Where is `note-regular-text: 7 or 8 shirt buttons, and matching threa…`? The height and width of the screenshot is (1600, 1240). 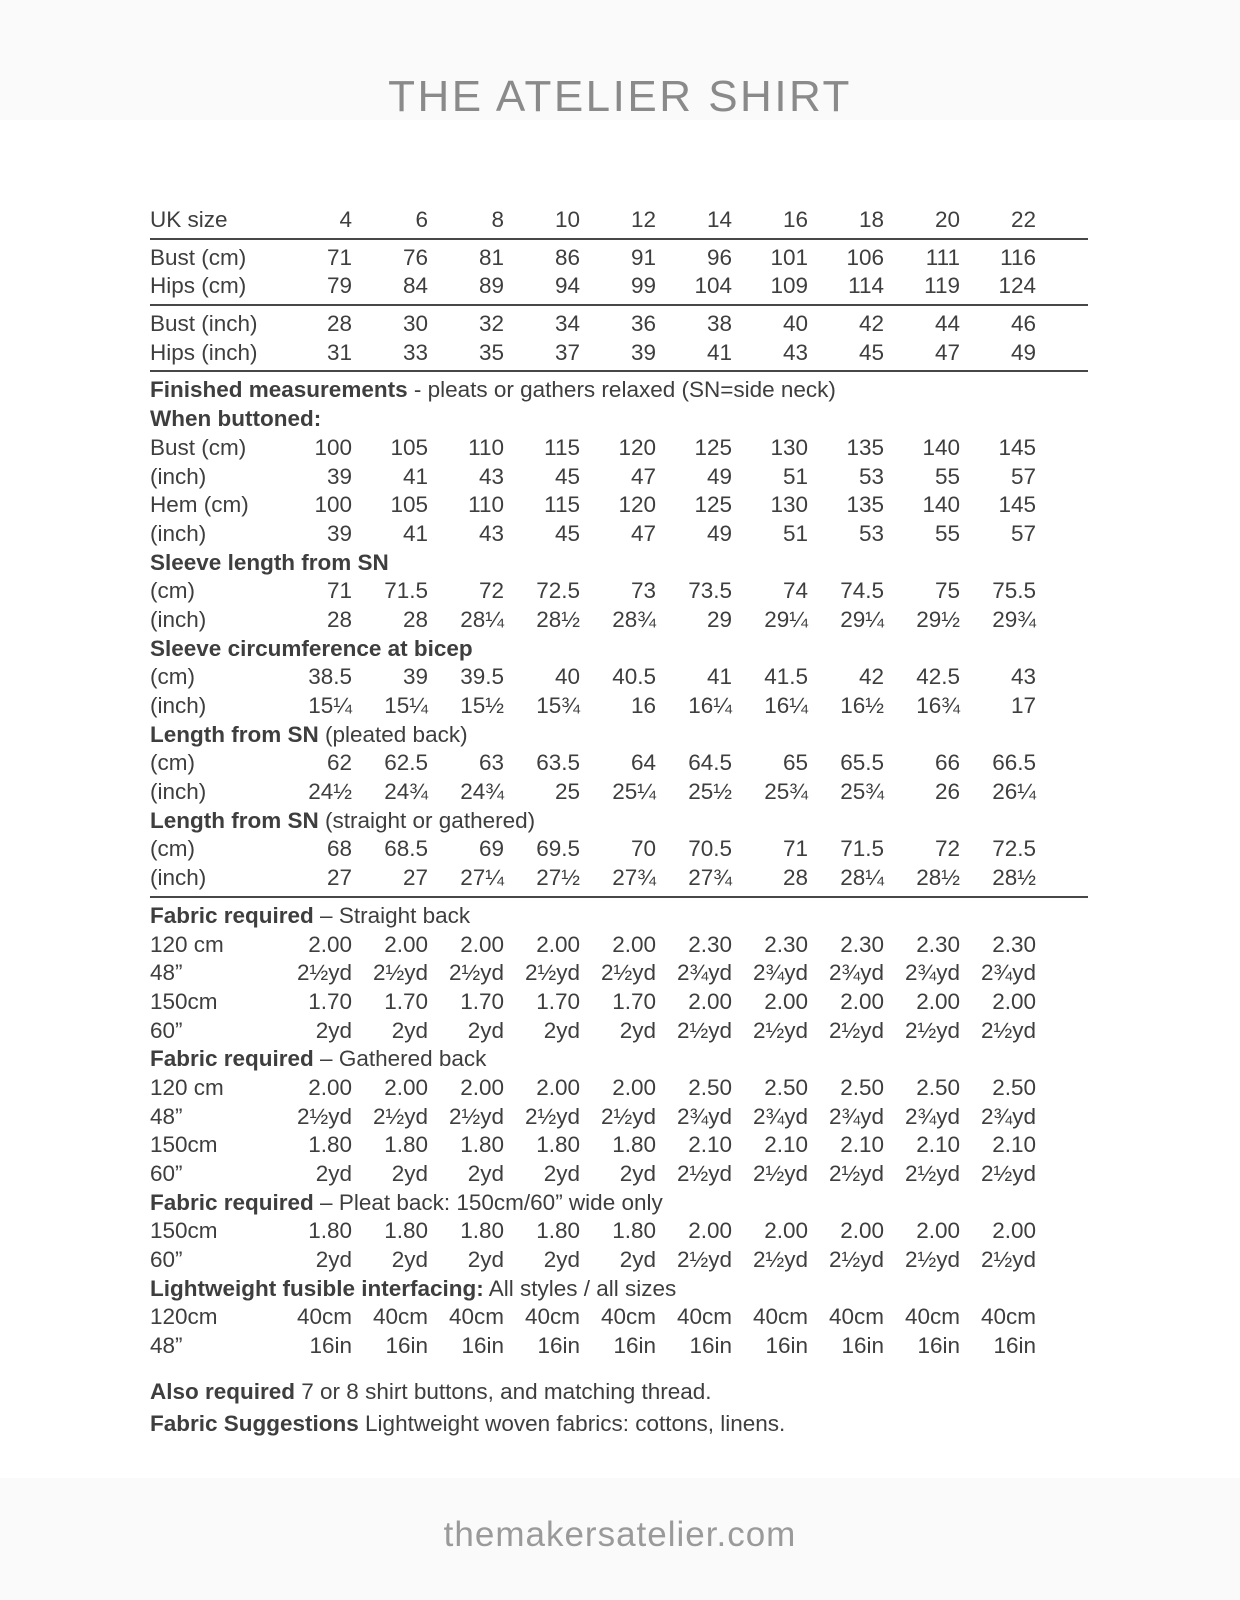
note-regular-text: 7 or 8 shirt buttons, and matching threa… is located at coordinates (503, 1391).